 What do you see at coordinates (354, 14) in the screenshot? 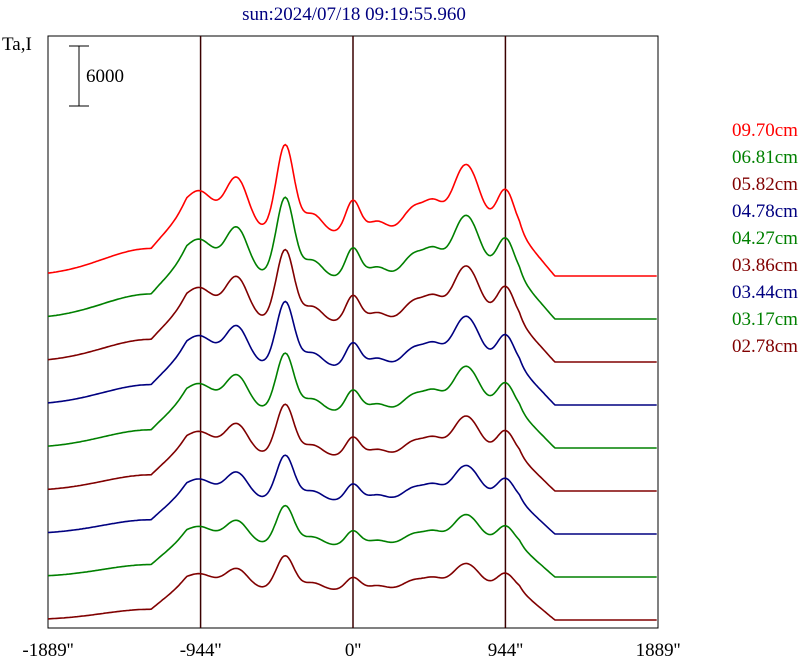
I see `chart-title: sun:2024/07/18 09:19:55.960` at bounding box center [354, 14].